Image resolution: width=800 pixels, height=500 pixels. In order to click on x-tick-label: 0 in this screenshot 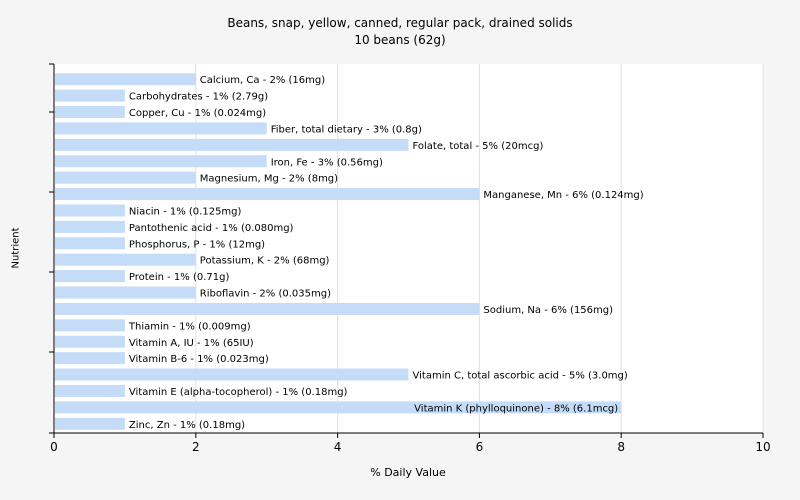, I will do `click(54, 447)`.